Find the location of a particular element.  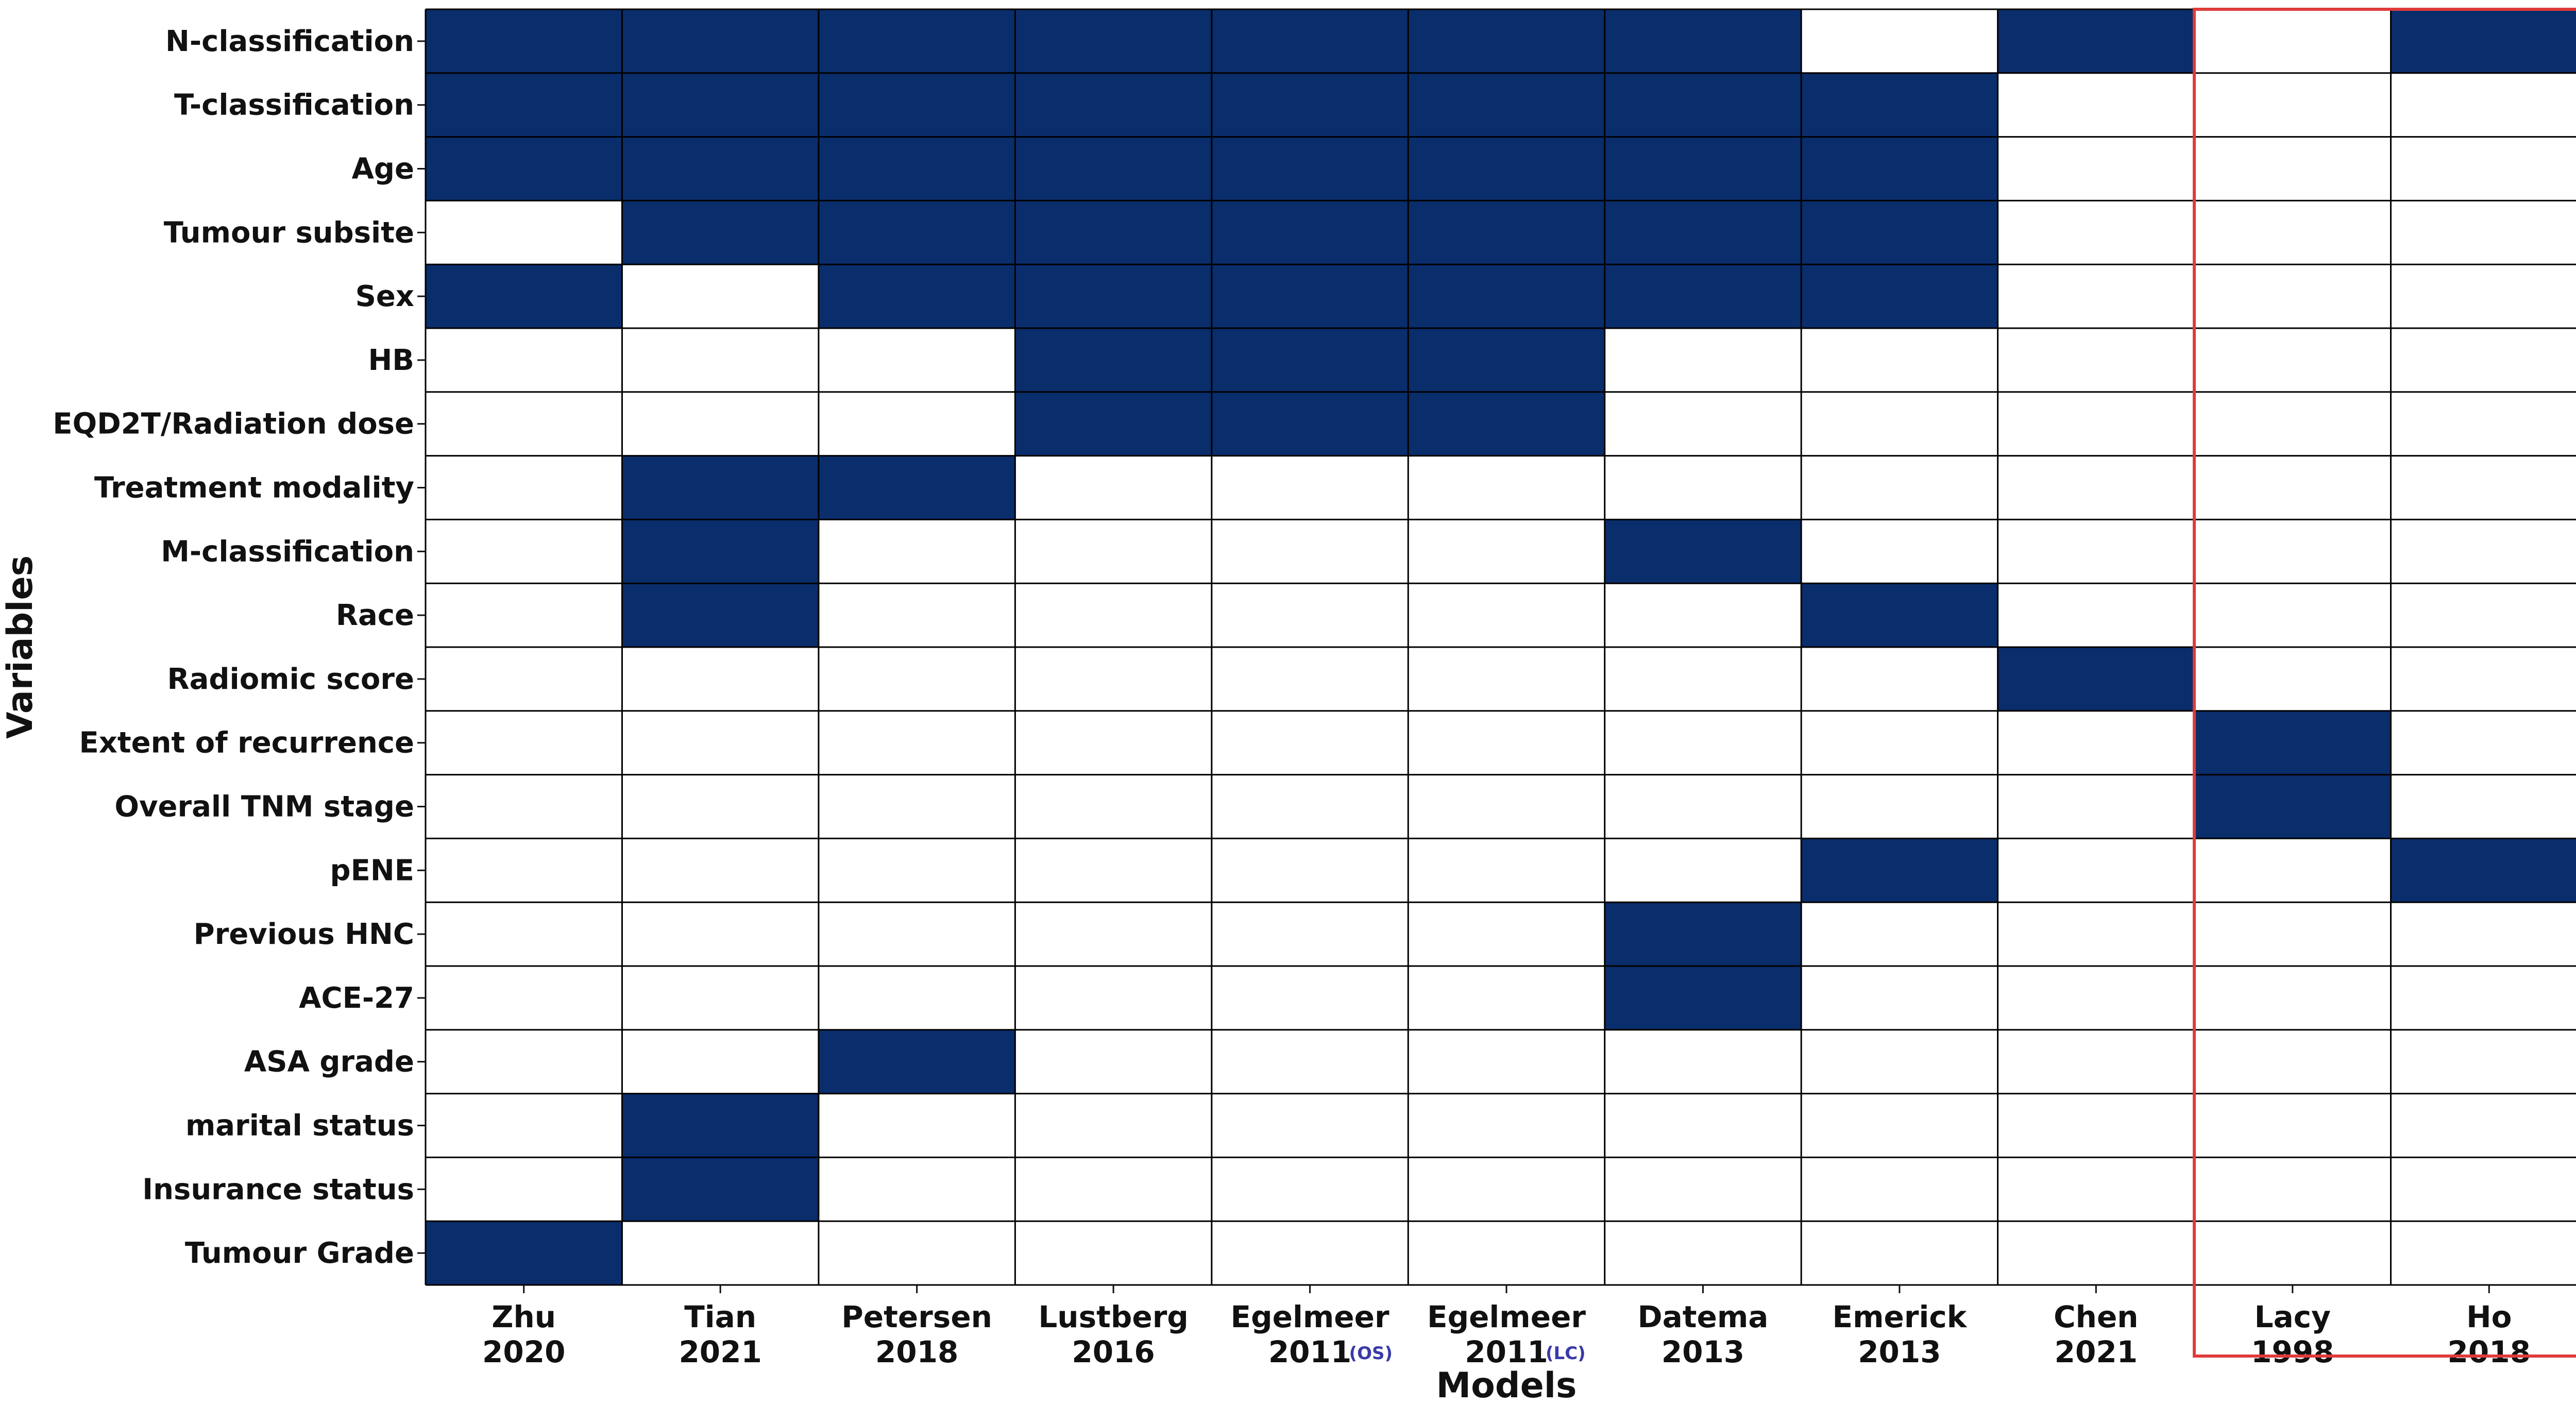

column-label-name: Chen is located at coordinates (2096, 1316).